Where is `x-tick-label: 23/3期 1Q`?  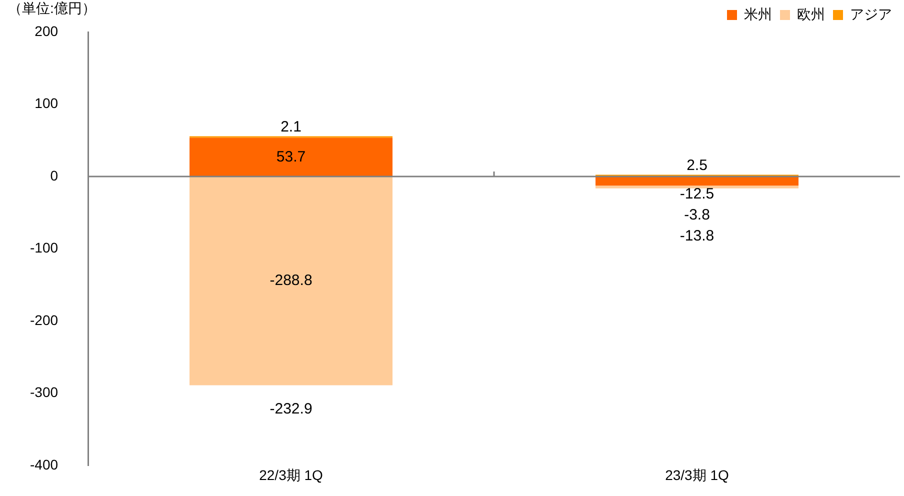
x-tick-label: 23/3期 1Q is located at coordinates (697, 474).